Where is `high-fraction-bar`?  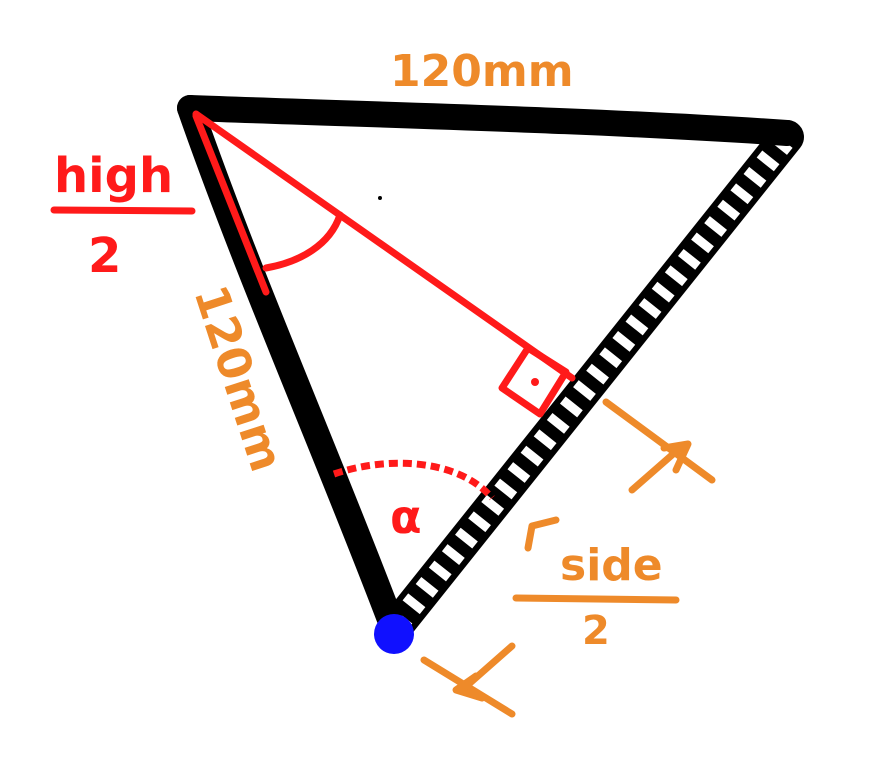 high-fraction-bar is located at coordinates (123, 210).